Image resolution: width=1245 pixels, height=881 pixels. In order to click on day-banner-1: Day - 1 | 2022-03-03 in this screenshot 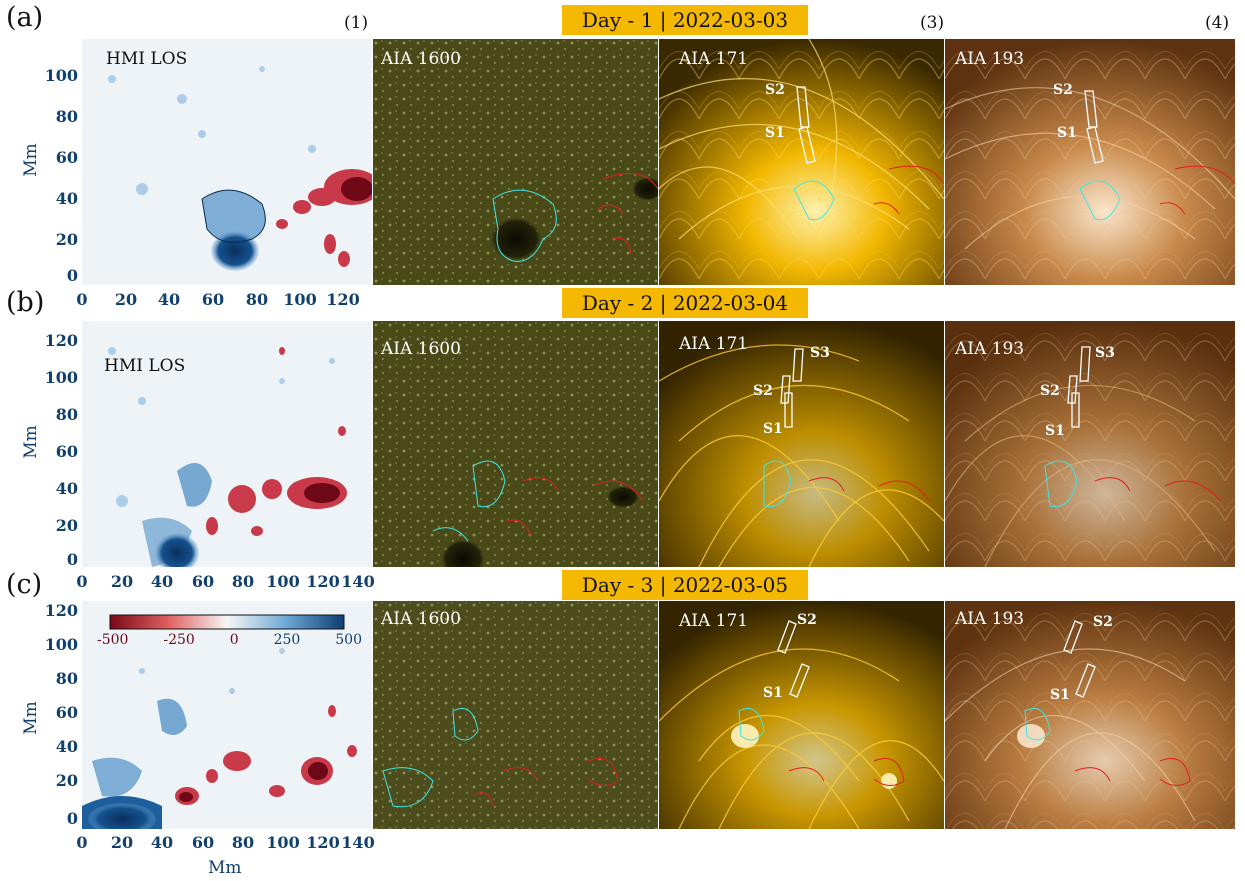, I will do `click(685, 20)`.